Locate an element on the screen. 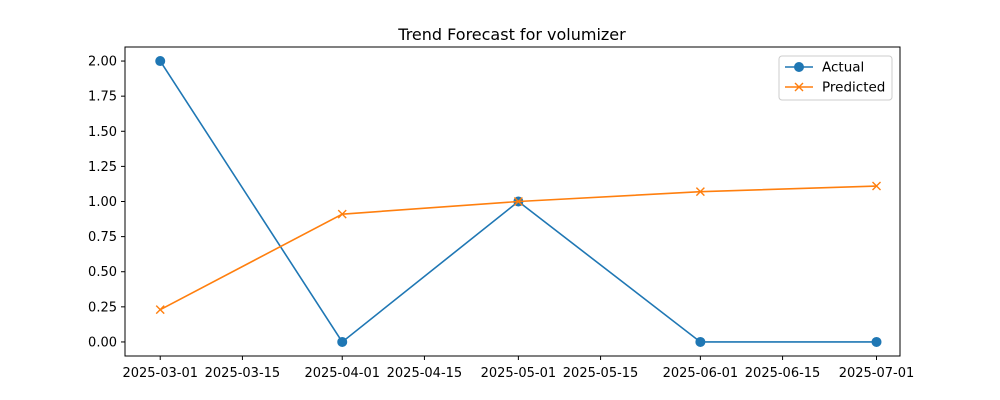 Image resolution: width=1000 pixels, height=400 pixels. x-tick-label: 2025-04-01 is located at coordinates (342, 373).